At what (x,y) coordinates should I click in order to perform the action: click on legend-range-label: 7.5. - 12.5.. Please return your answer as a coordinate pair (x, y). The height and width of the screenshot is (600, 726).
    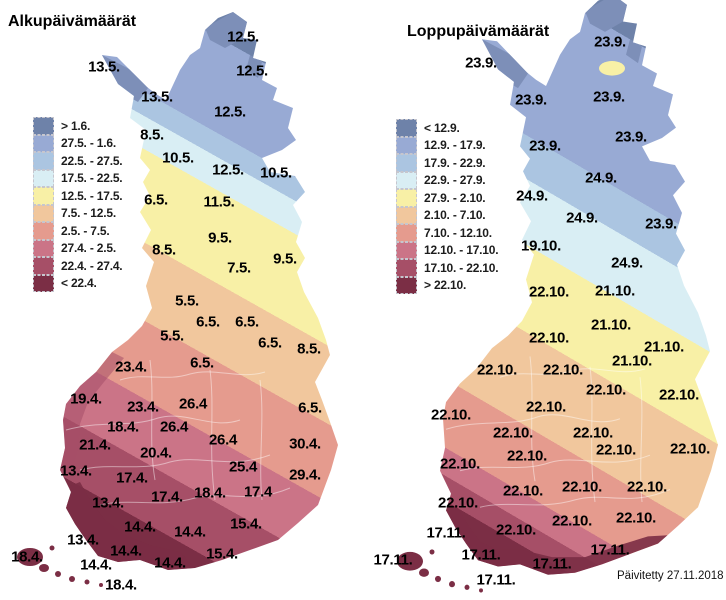
    Looking at the image, I should click on (88, 213).